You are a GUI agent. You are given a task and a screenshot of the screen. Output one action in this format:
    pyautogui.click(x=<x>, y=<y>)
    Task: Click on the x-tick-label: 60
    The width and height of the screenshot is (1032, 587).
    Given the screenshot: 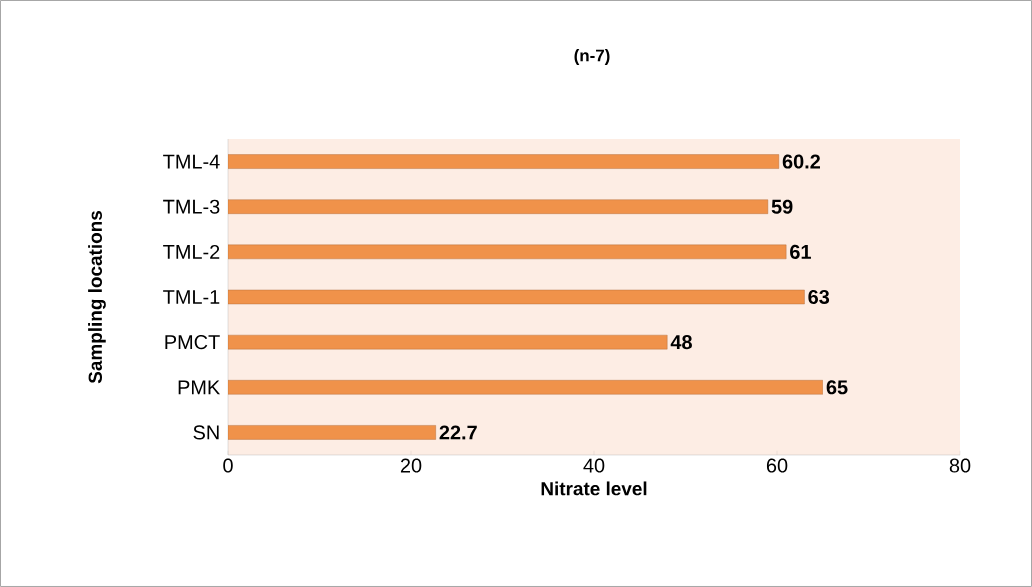 What is the action you would take?
    pyautogui.click(x=777, y=465)
    